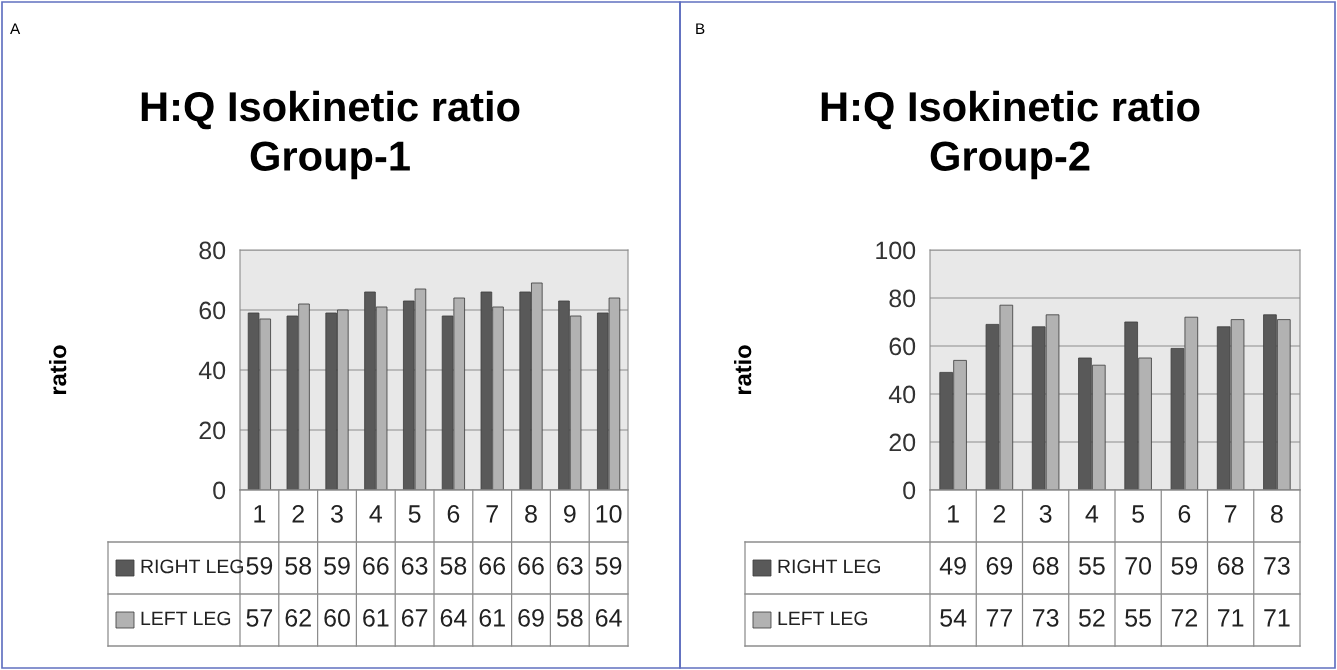  I want to click on data-label: 77, so click(999, 618).